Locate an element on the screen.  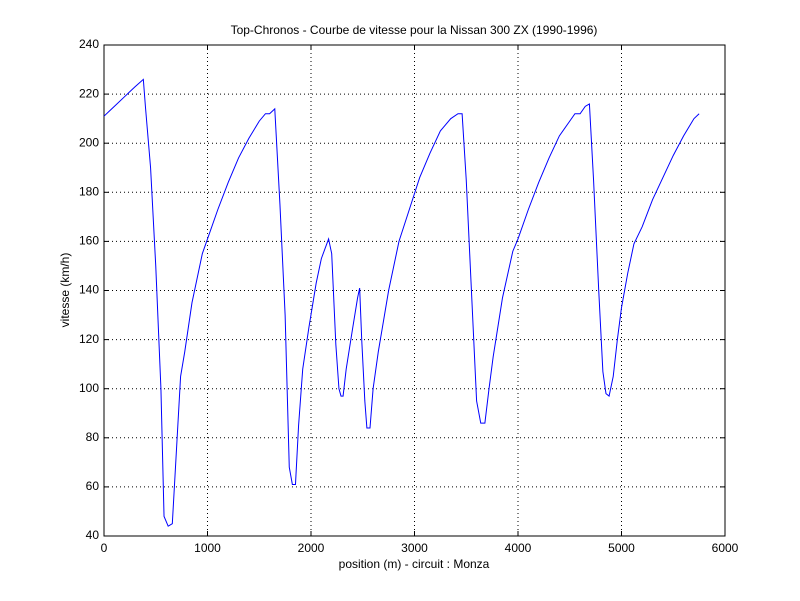
x-axis-label: position (m) - circuit : Monza is located at coordinates (414, 564).